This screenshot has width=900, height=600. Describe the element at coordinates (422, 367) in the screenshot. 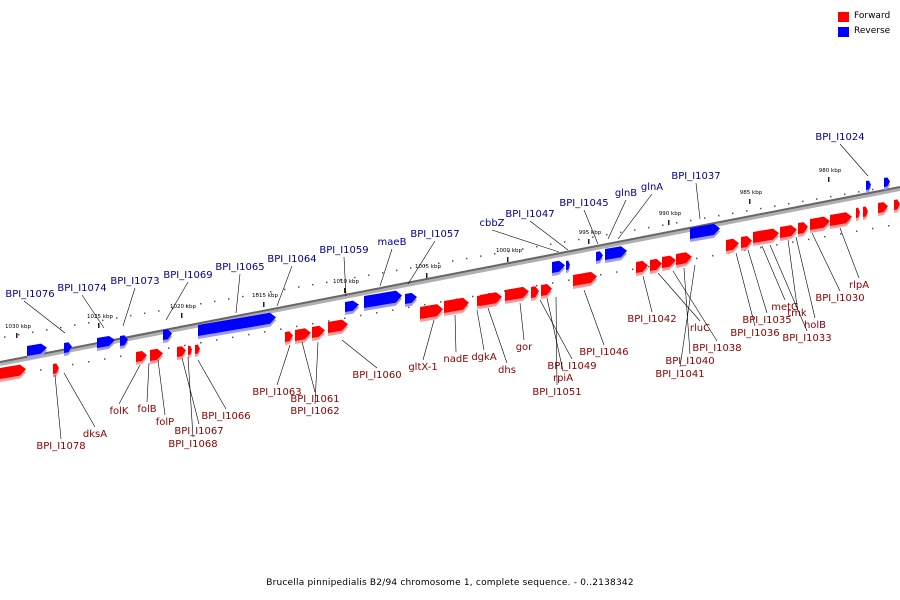

I see `label-gltx-1: gltX-1` at that location.